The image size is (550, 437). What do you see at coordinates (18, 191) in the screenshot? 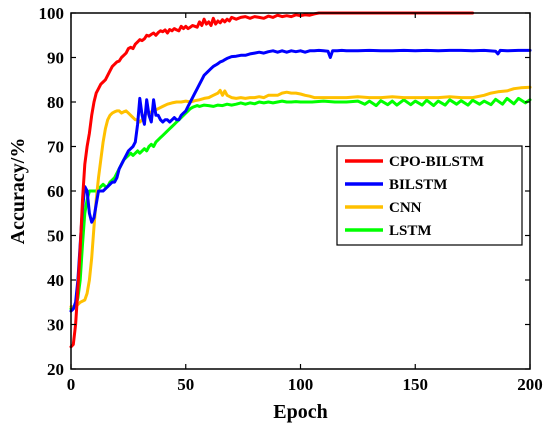
I see `y-axis-title: Accuracy/%` at bounding box center [18, 191].